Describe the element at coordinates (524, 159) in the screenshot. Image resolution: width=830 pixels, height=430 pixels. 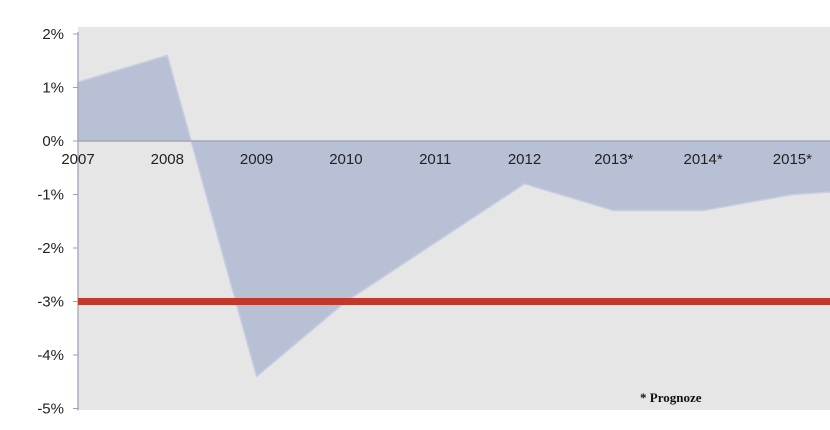
I see `x-tick-label: 2012` at that location.